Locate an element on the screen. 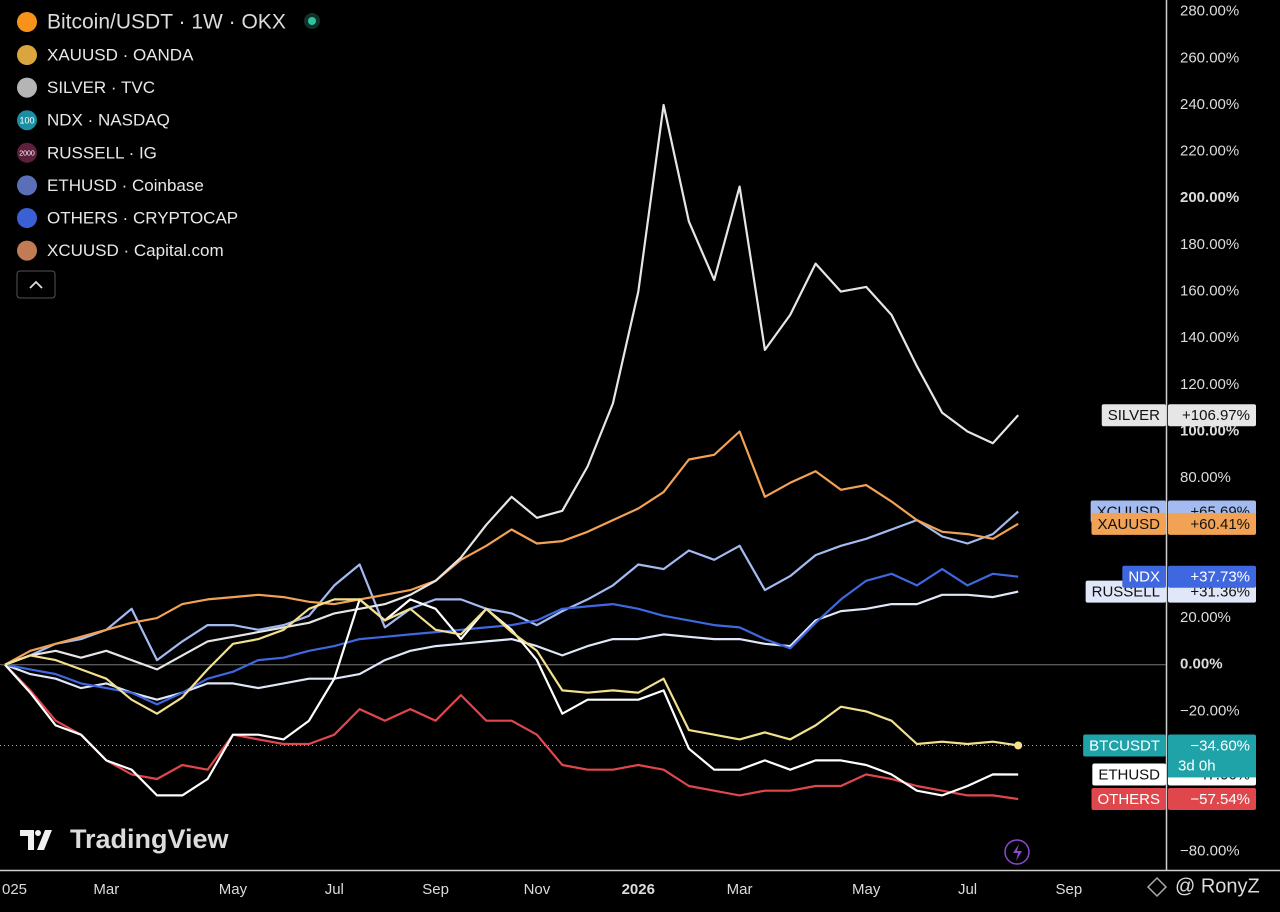 The width and height of the screenshot is (1280, 912). brand-icon-dot is located at coordinates (38, 833).